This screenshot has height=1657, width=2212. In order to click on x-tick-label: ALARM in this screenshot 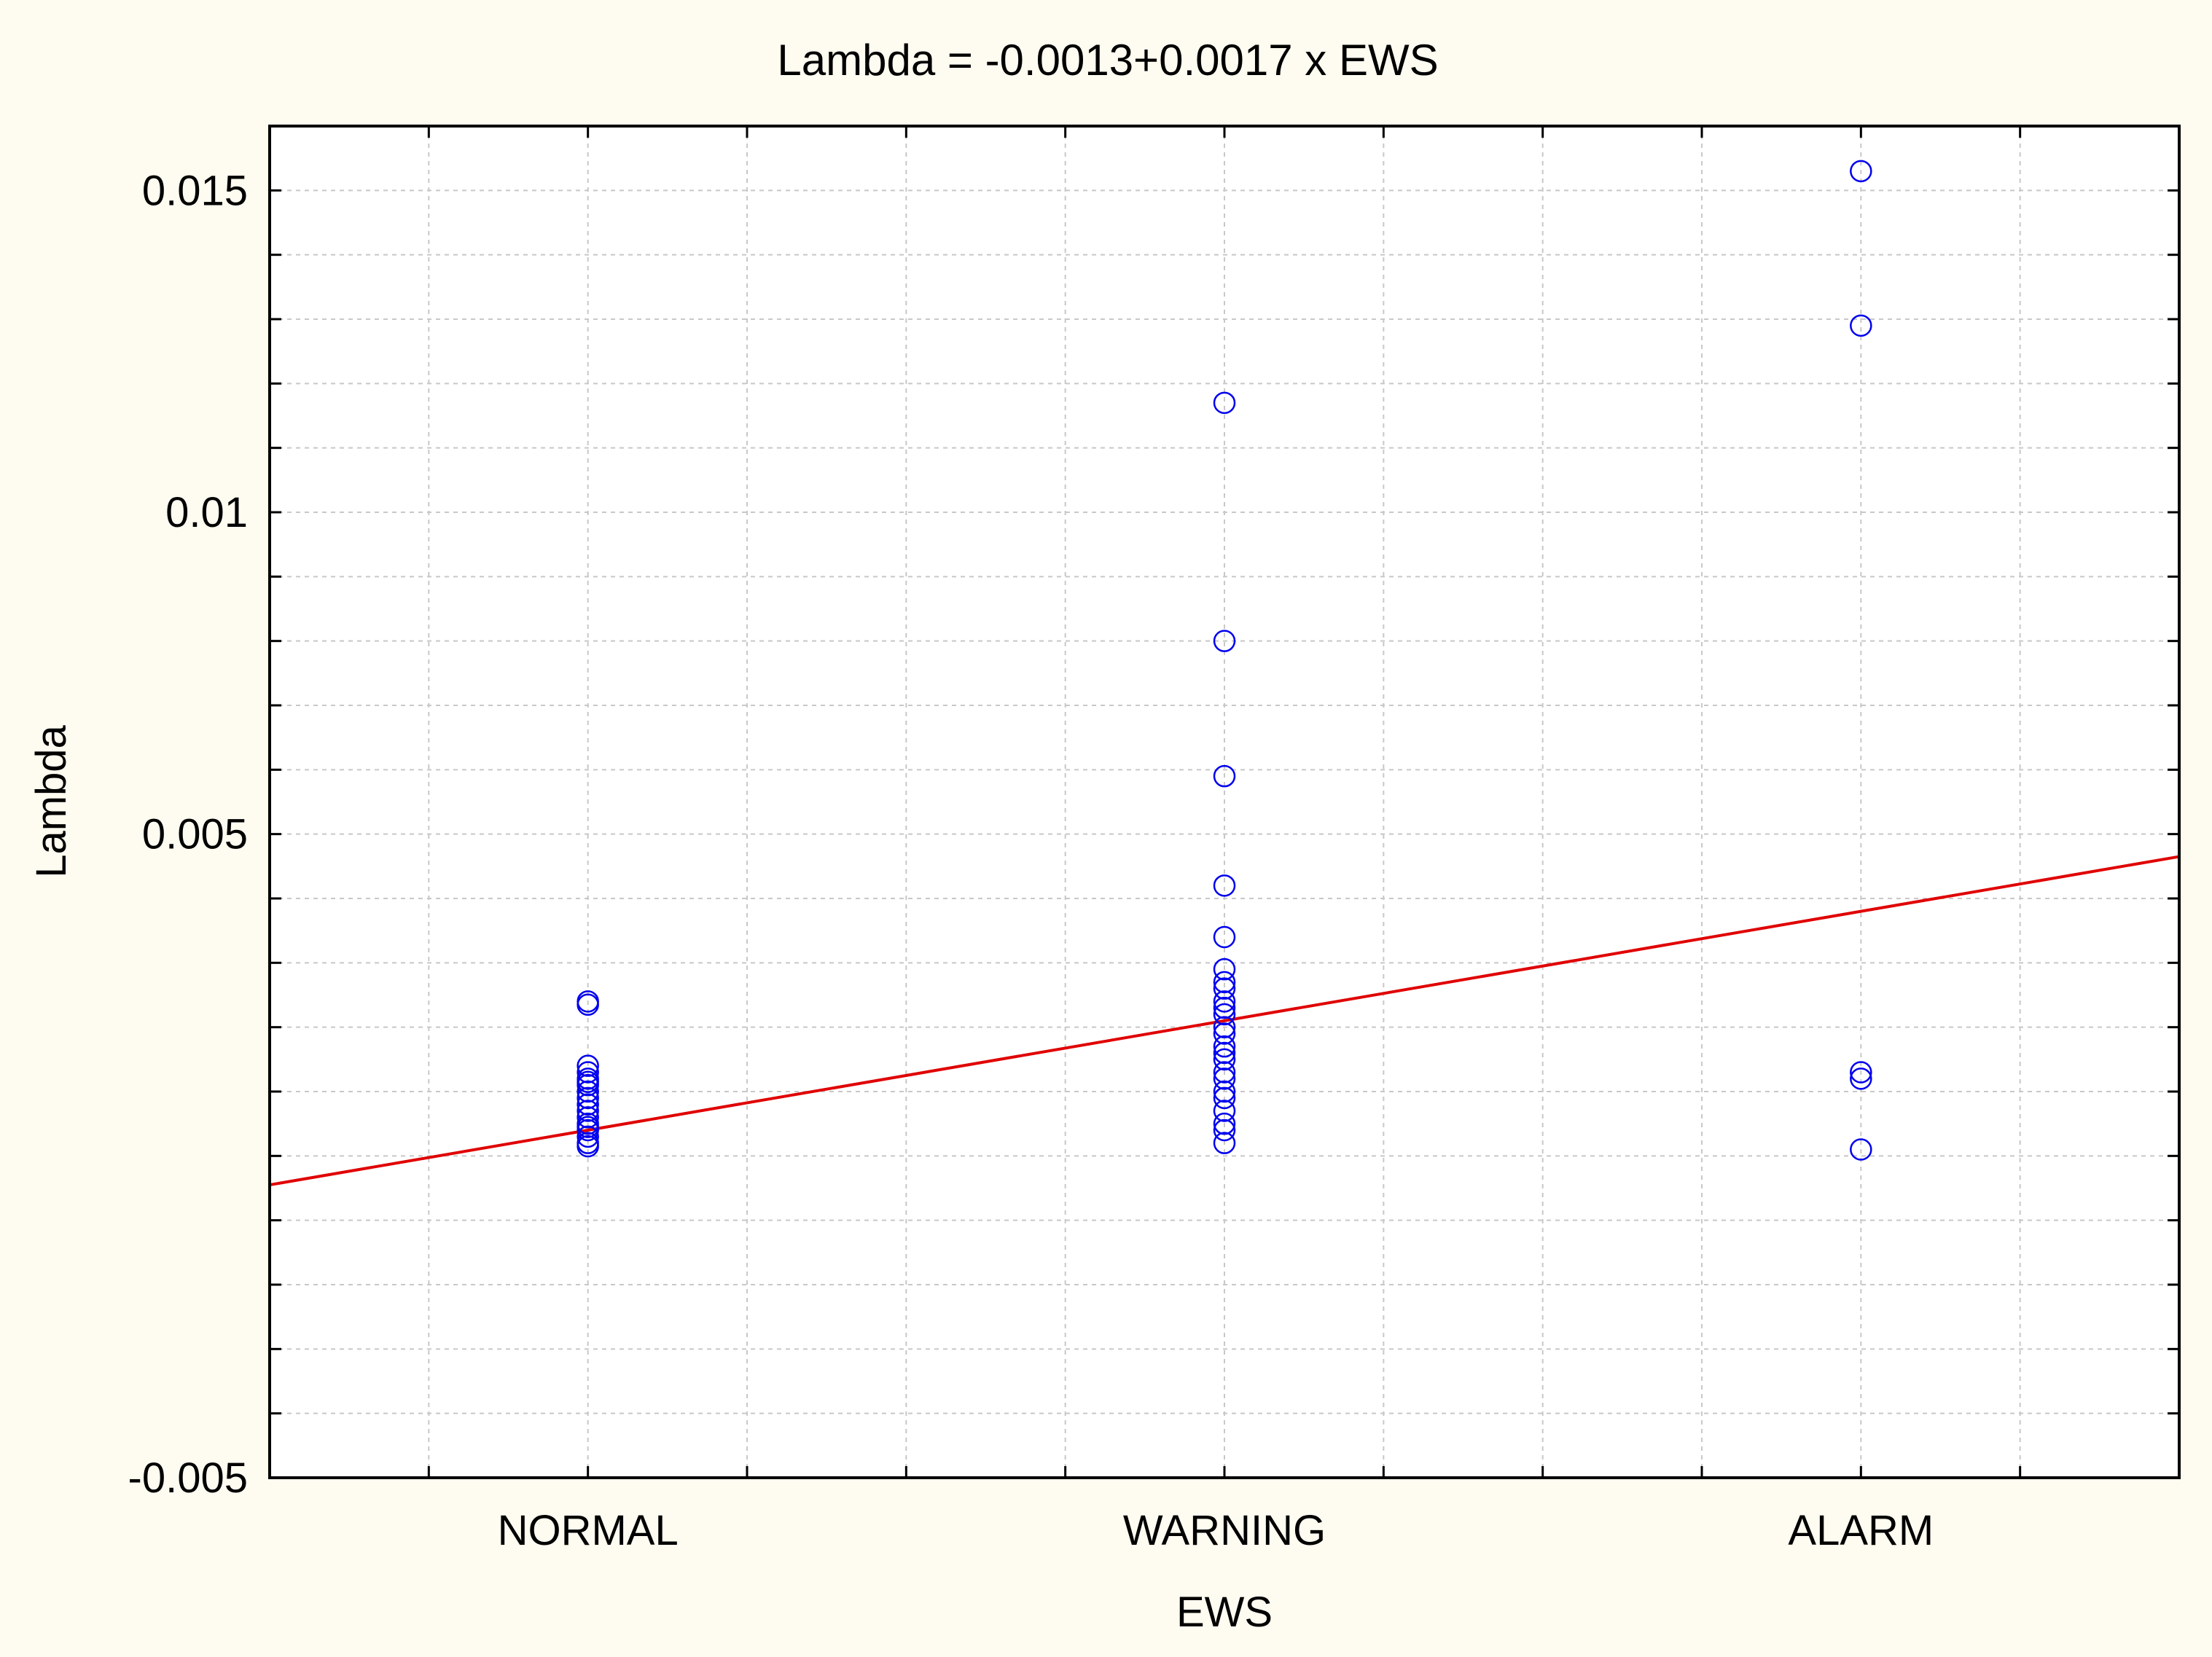, I will do `click(1861, 1530)`.